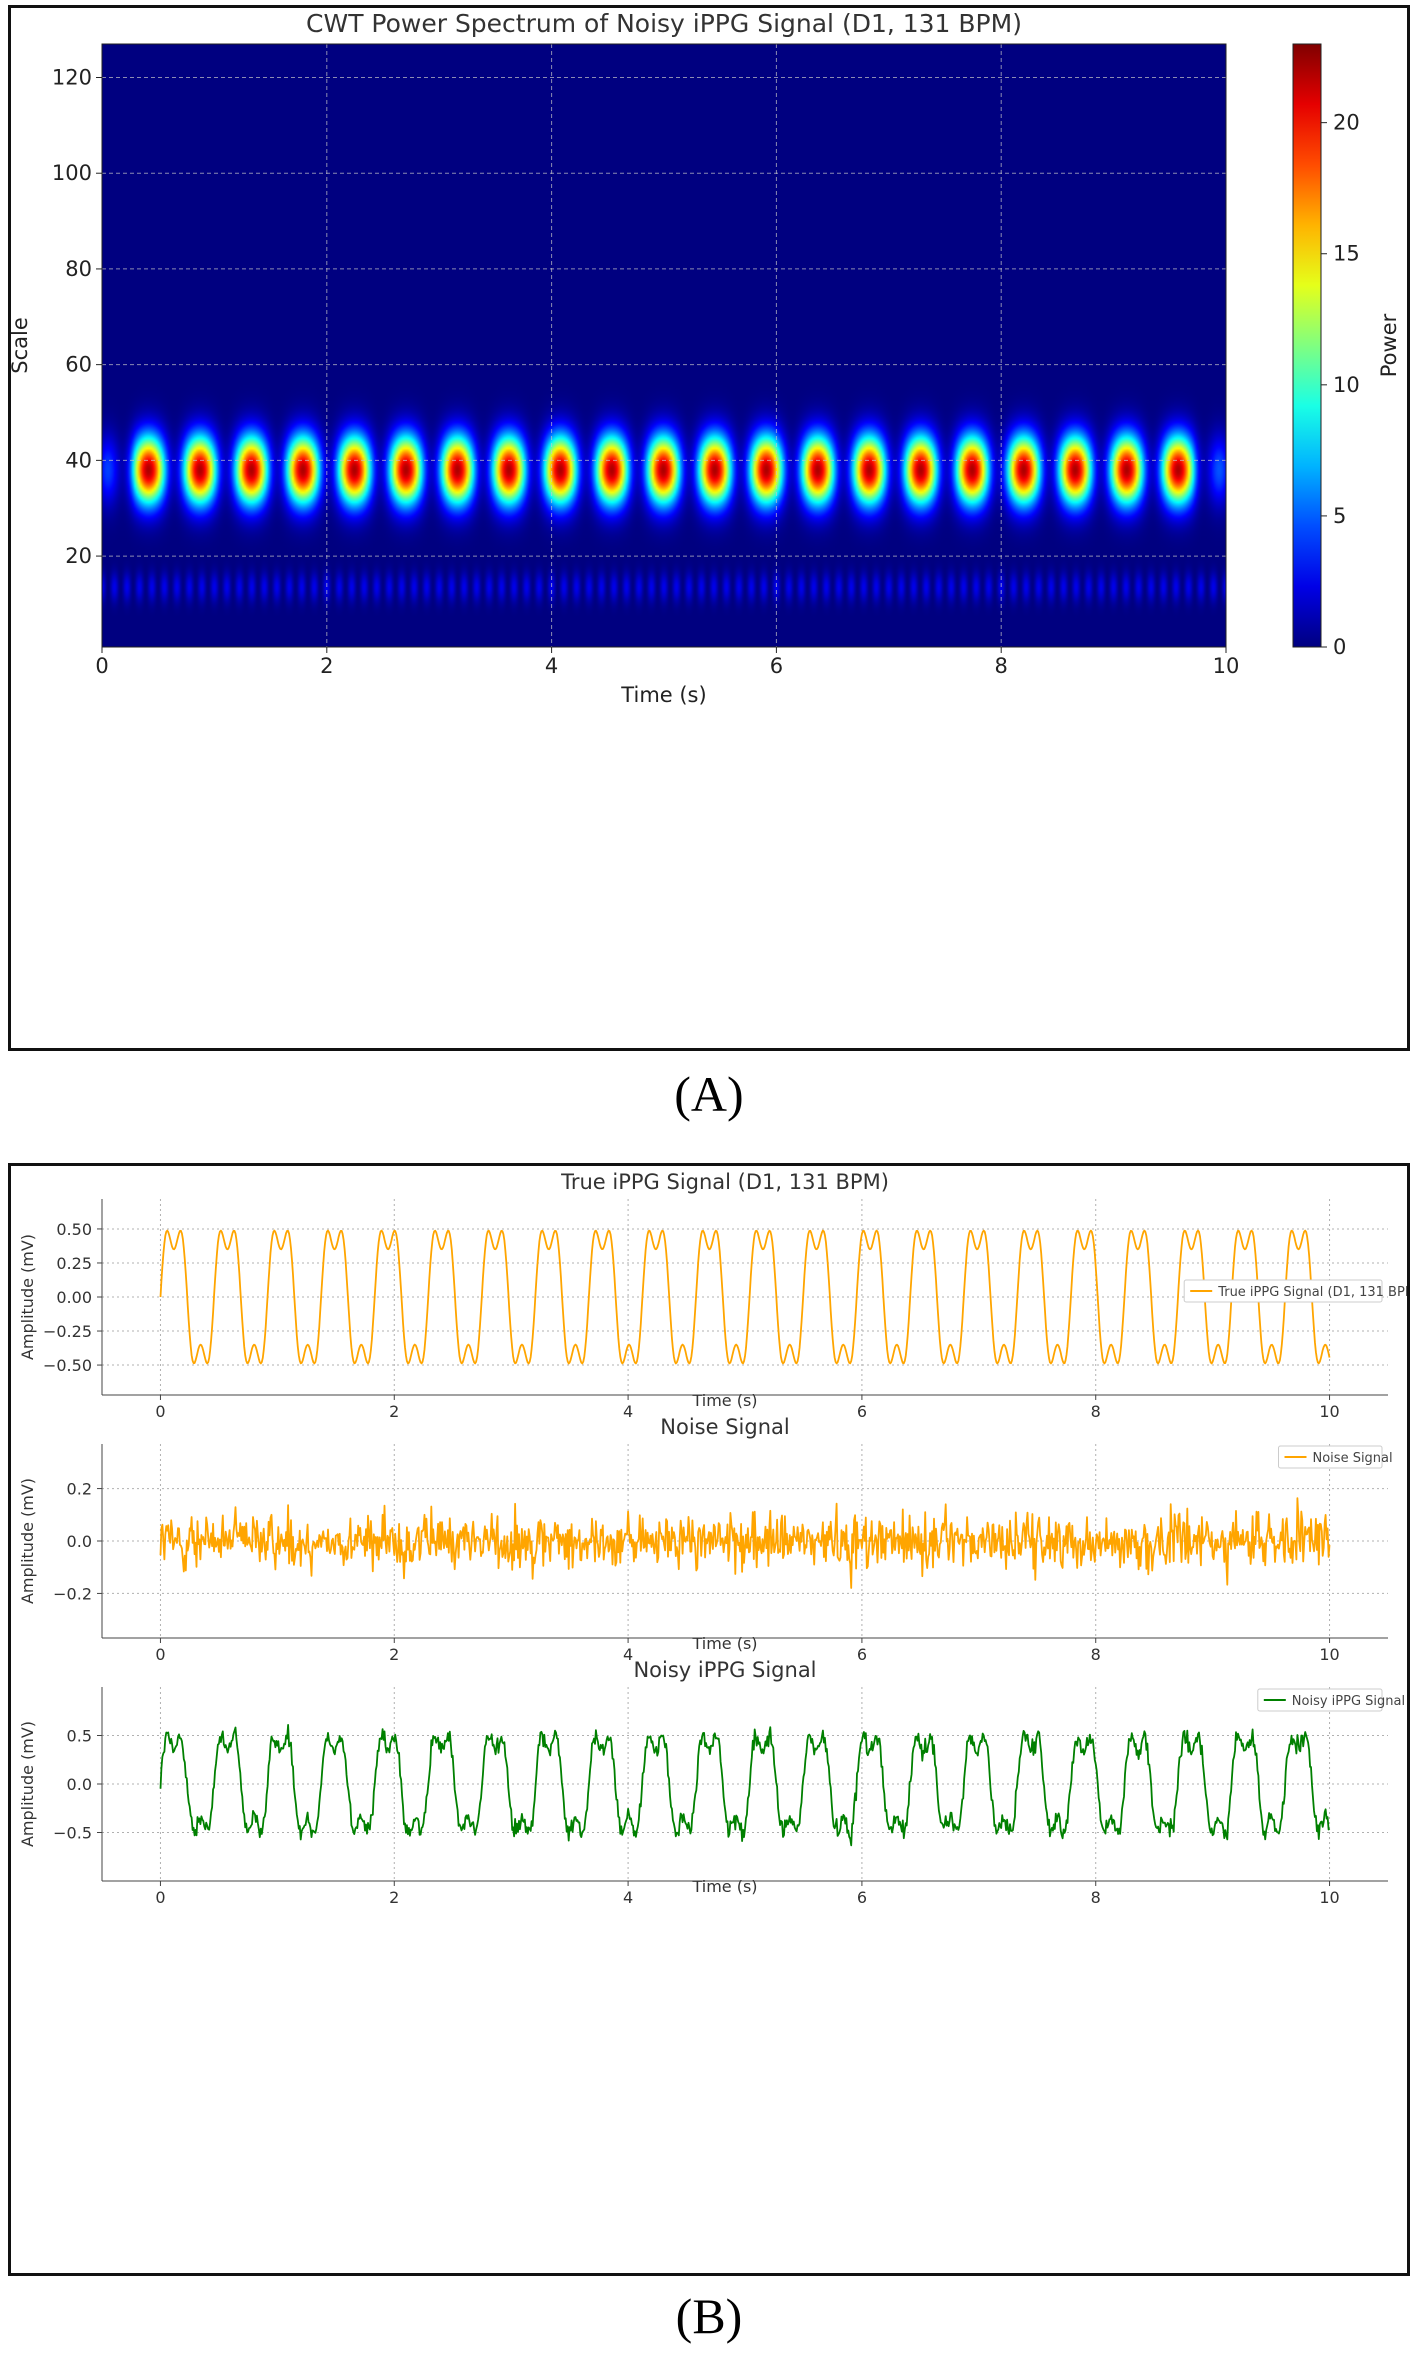 The height and width of the screenshot is (2363, 1418). Describe the element at coordinates (724, 1182) in the screenshot. I see `subplot-title: True iPPG Signal (D1, 131 BPM)` at that location.